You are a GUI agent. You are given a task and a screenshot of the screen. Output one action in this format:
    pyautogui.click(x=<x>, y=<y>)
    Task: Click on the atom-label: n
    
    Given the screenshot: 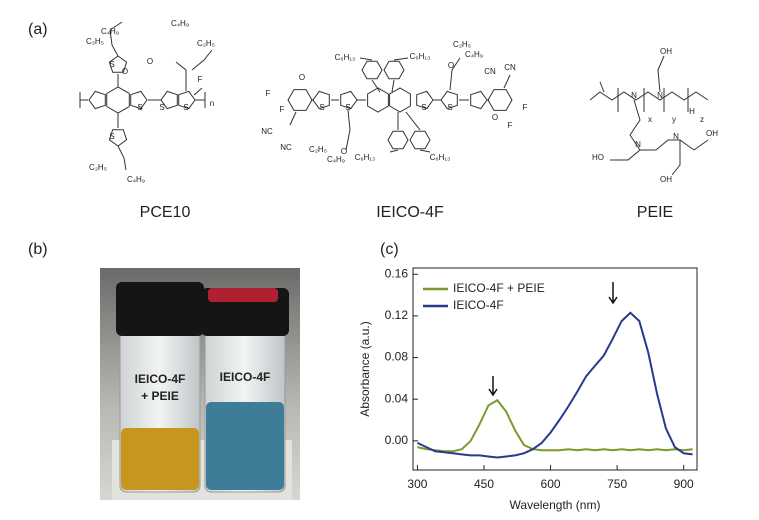 What is the action you would take?
    pyautogui.click(x=212, y=103)
    